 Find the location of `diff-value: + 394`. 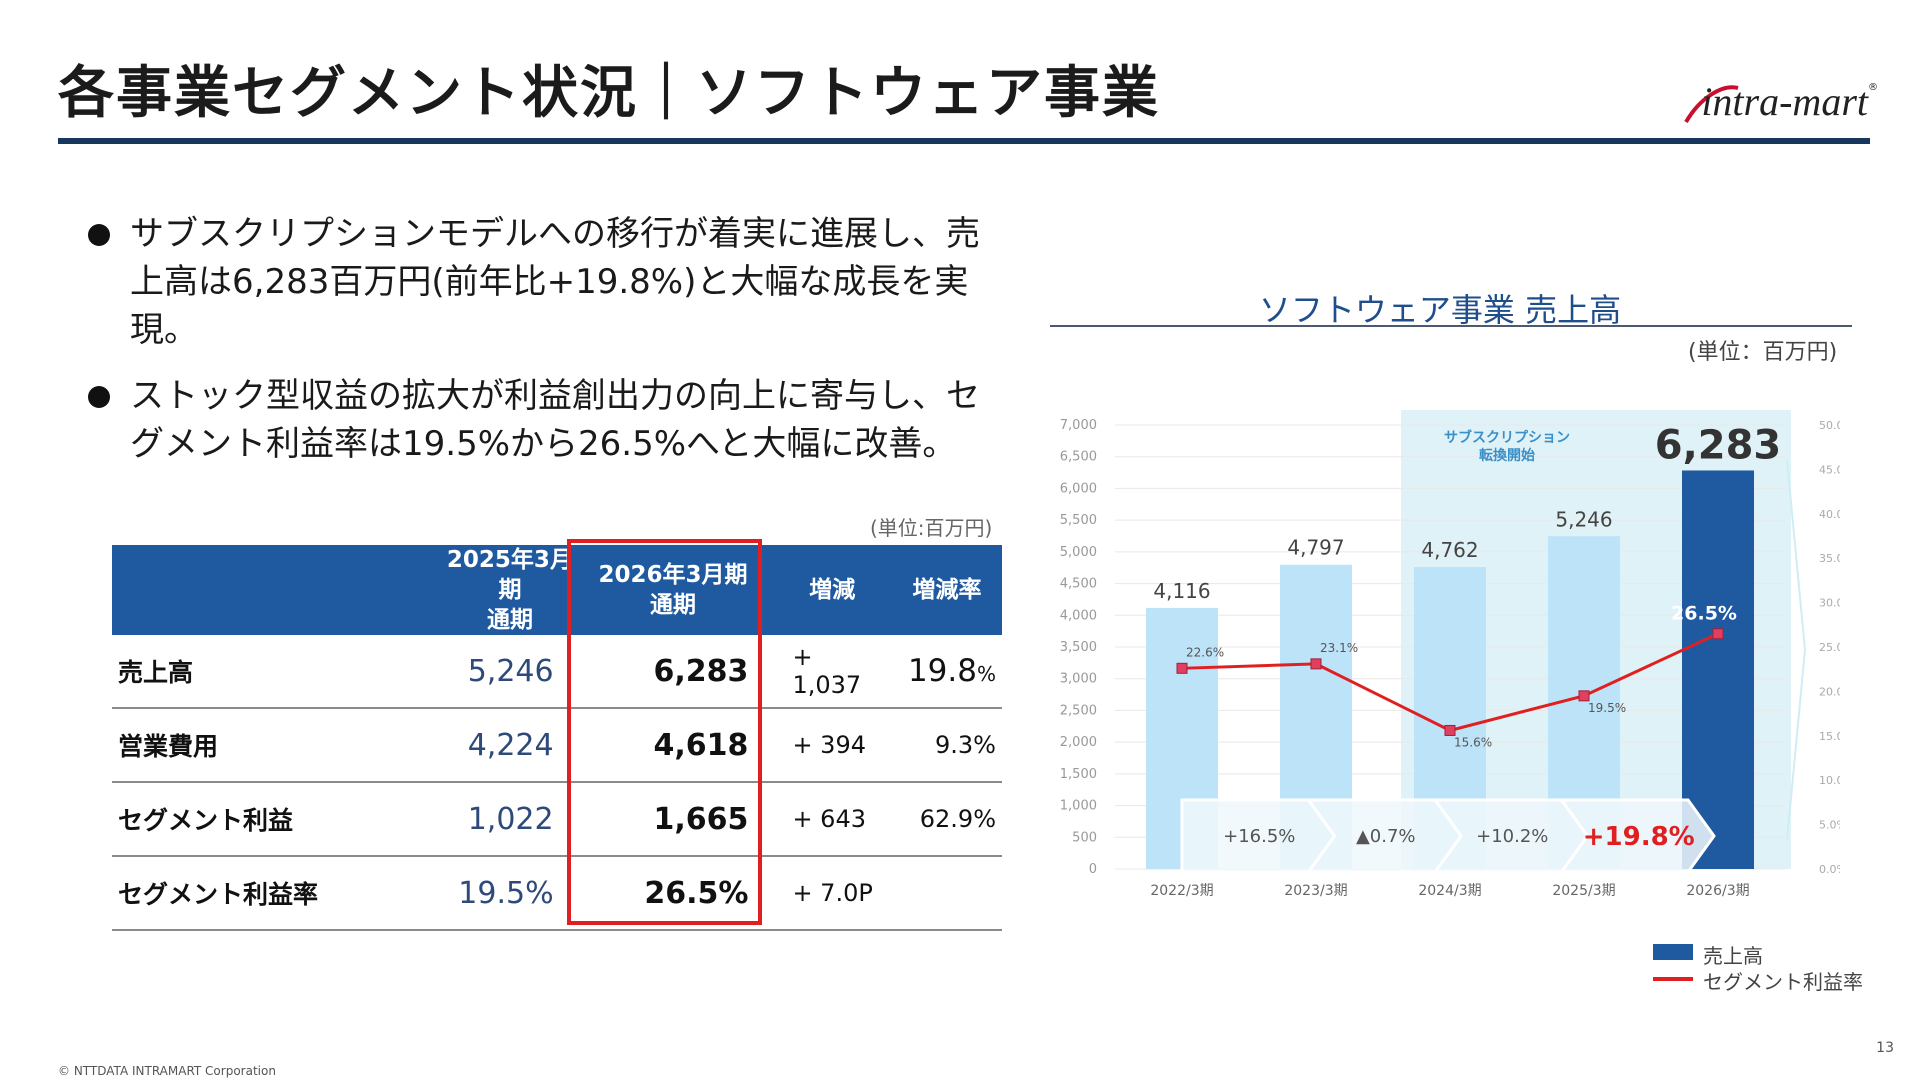

diff-value: + 394 is located at coordinates (832, 745).